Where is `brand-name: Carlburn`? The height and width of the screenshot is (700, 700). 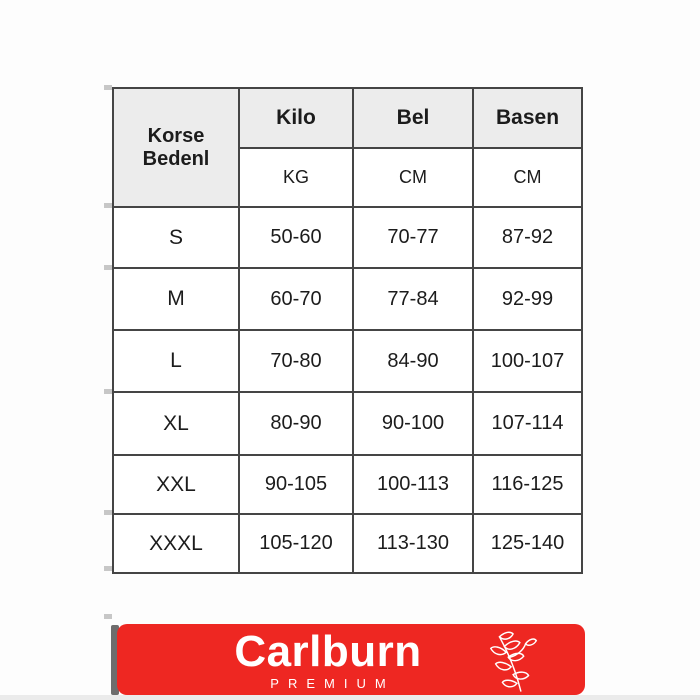 brand-name: Carlburn is located at coordinates (328, 651).